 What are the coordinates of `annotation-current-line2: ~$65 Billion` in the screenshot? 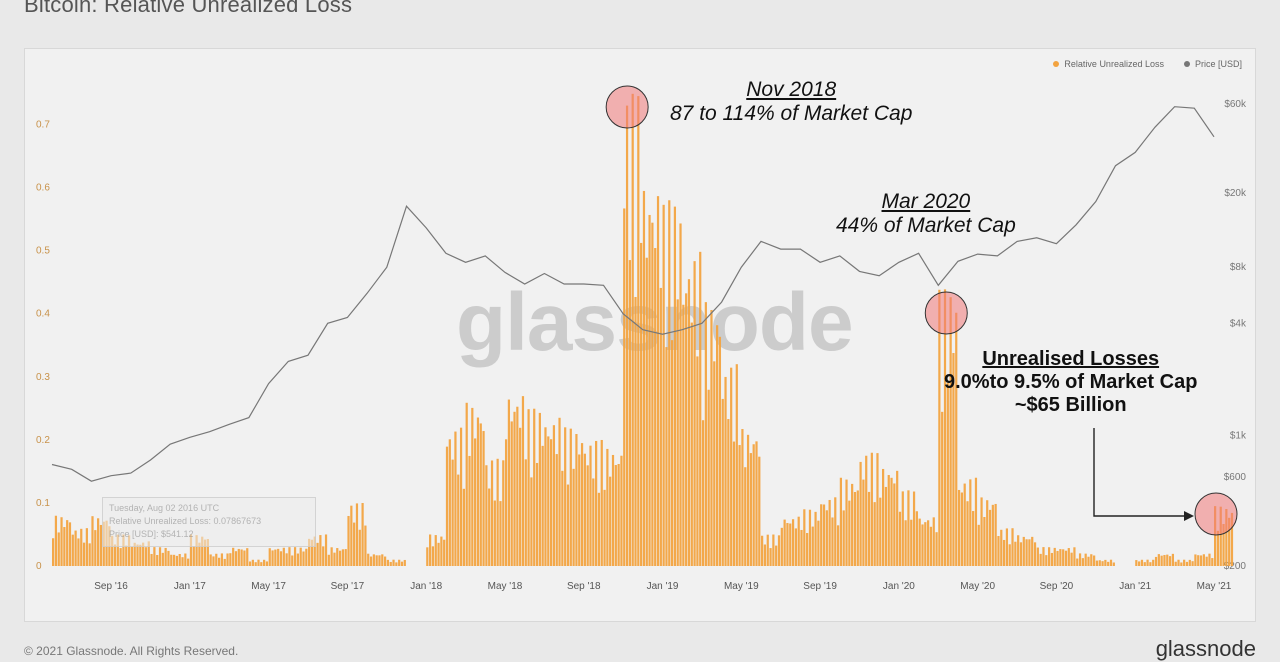 It's located at (1070, 405).